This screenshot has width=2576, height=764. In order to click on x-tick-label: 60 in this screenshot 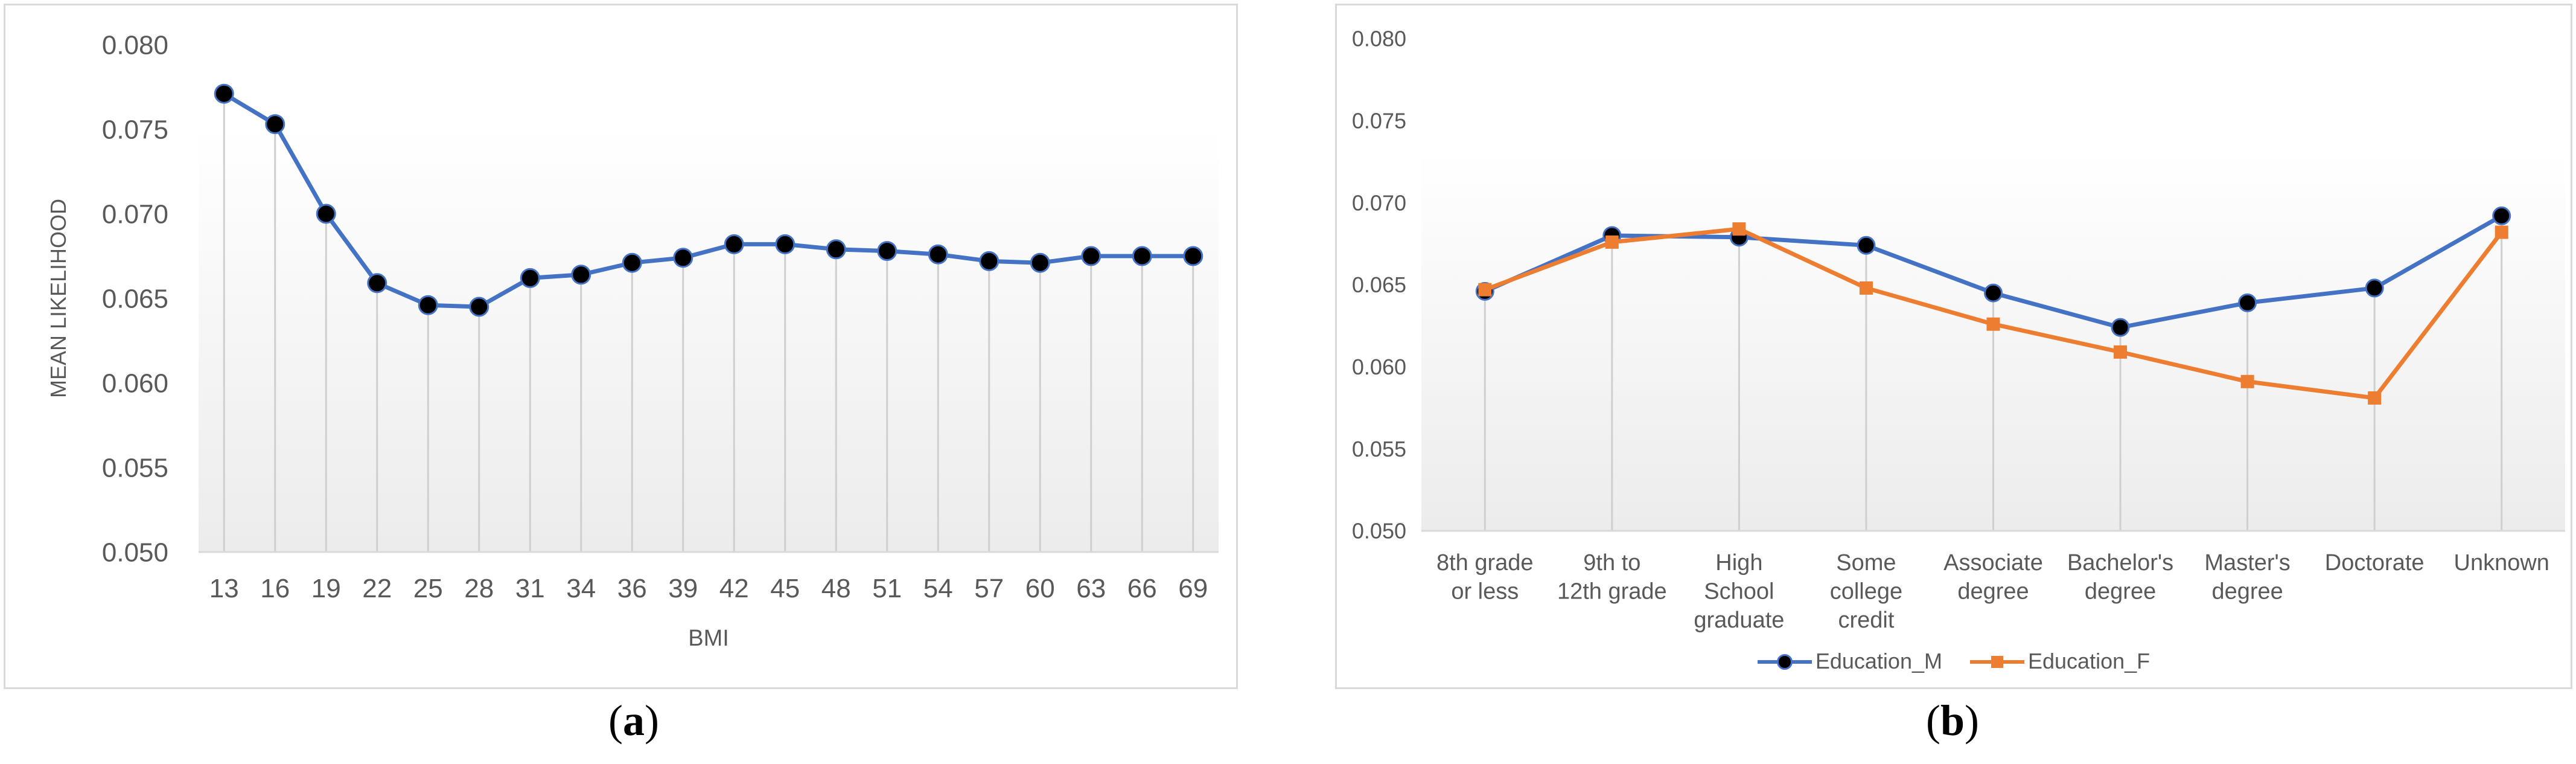, I will do `click(1040, 588)`.